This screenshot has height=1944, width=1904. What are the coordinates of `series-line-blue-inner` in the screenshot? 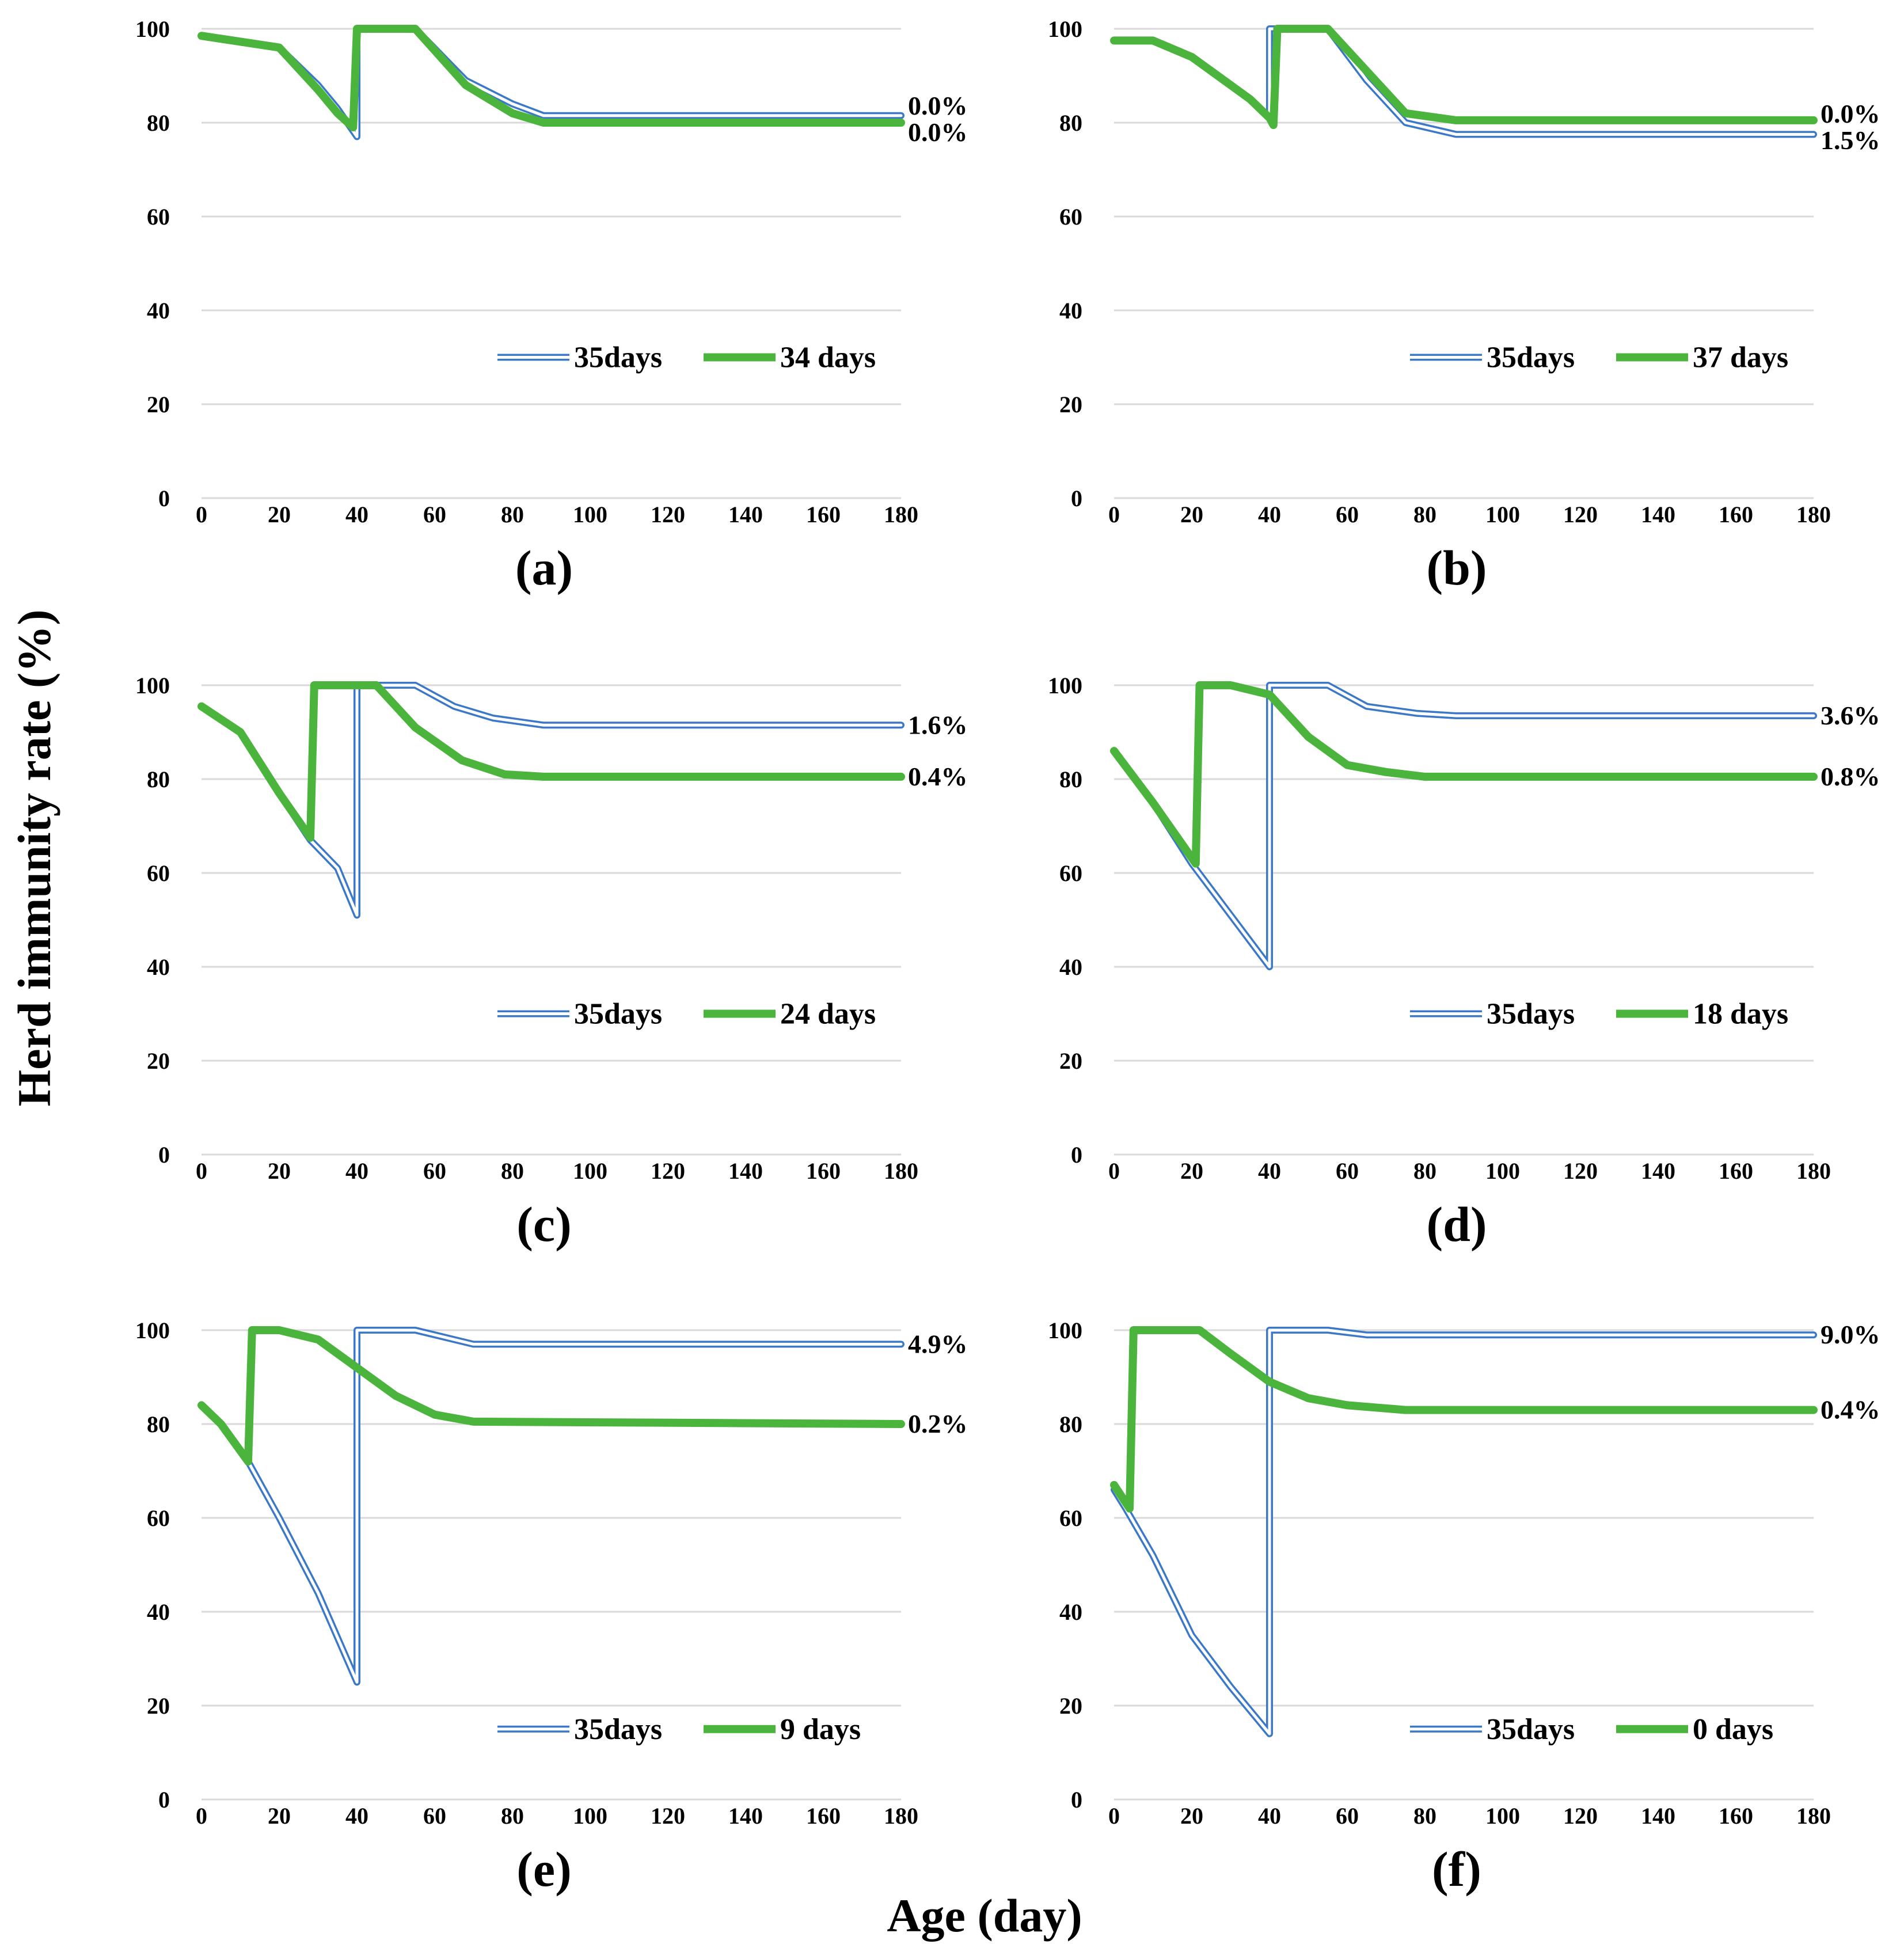 It's located at (552, 801).